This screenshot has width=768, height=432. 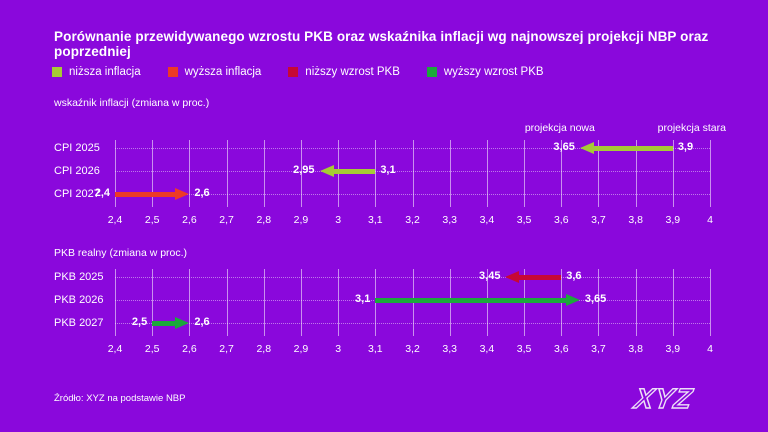 I want to click on value-label: 2,95, so click(x=304, y=170).